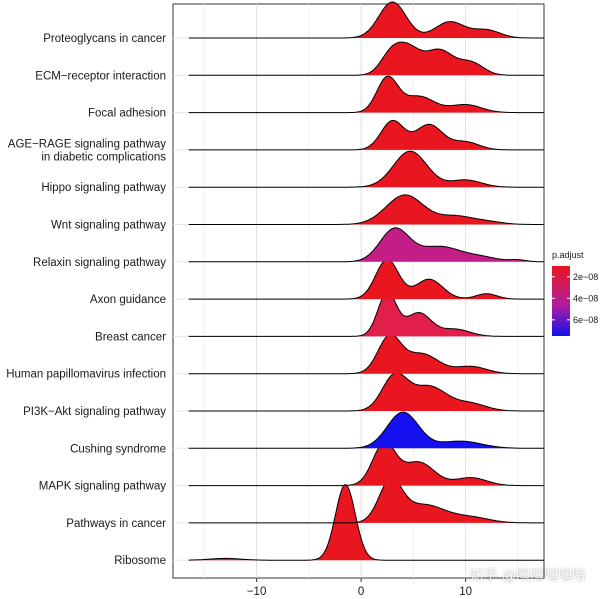 Image resolution: width=600 pixels, height=599 pixels. I want to click on y-axis-label: Hippo signaling pathway, so click(103, 188).